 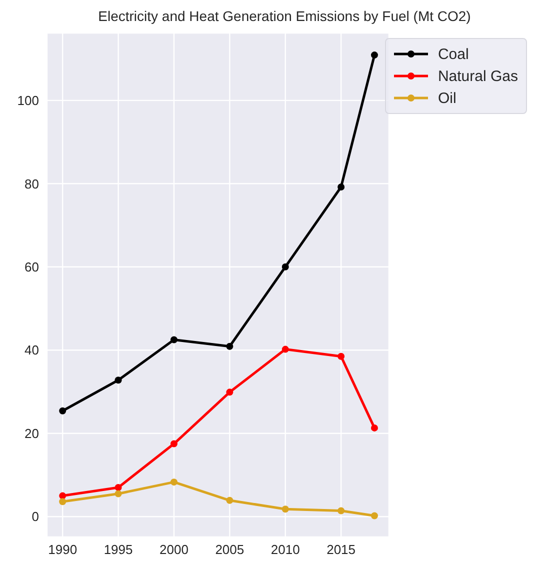 What do you see at coordinates (31, 267) in the screenshot?
I see `y-tick-label: 60` at bounding box center [31, 267].